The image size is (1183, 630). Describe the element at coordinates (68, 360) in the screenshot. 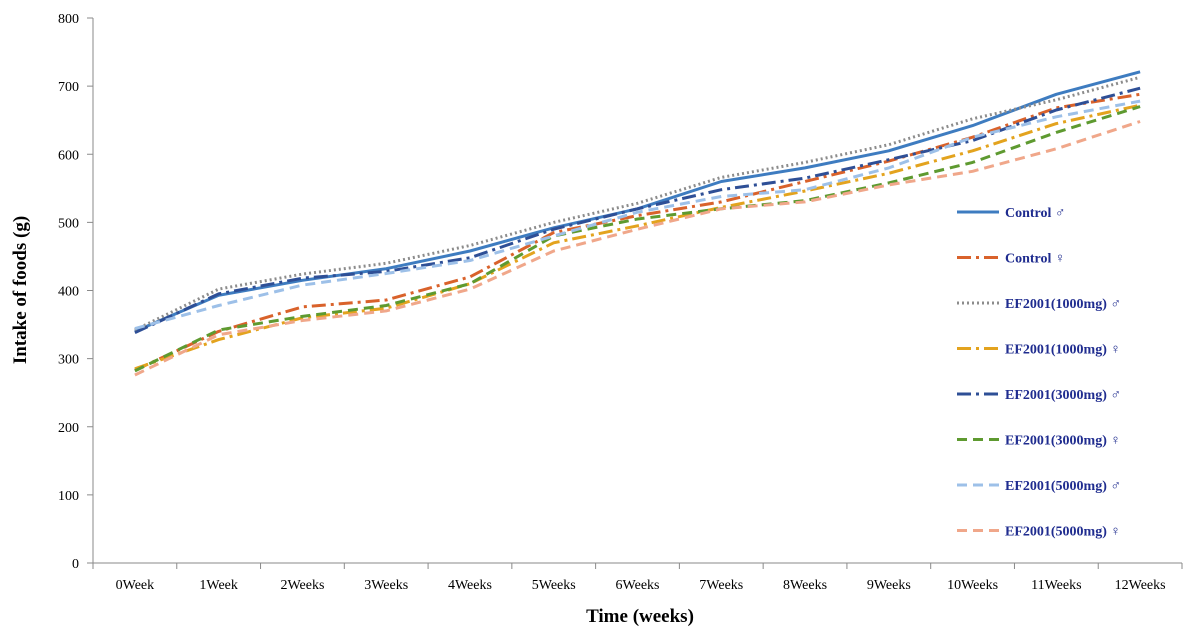

I see `y-tick-label: 300` at that location.